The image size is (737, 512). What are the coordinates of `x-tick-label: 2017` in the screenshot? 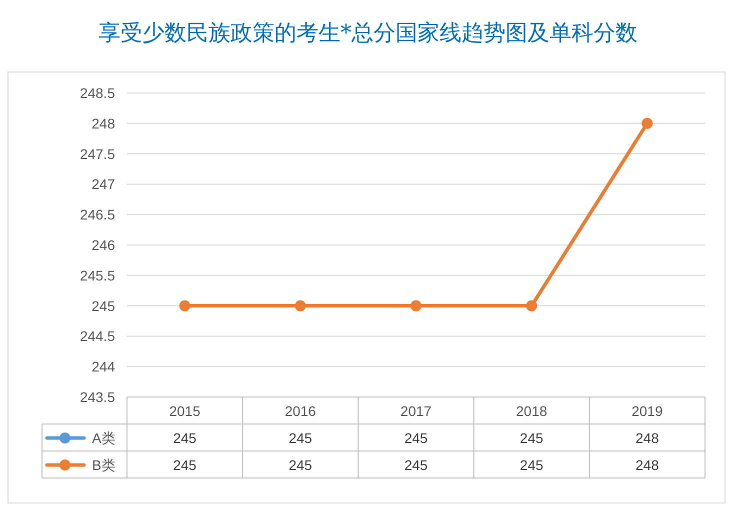 It's located at (416, 411).